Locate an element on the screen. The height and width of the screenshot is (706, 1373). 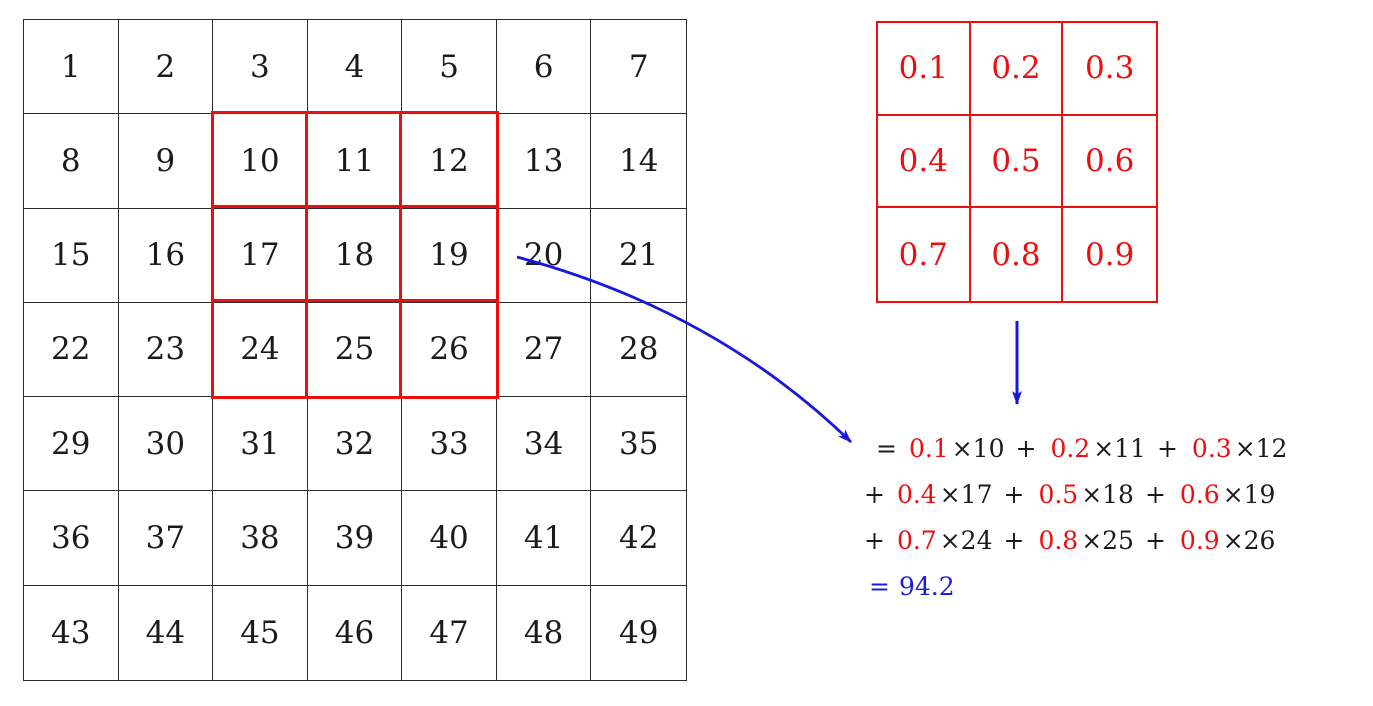
kernel-cell: 0.1 is located at coordinates (924, 69).